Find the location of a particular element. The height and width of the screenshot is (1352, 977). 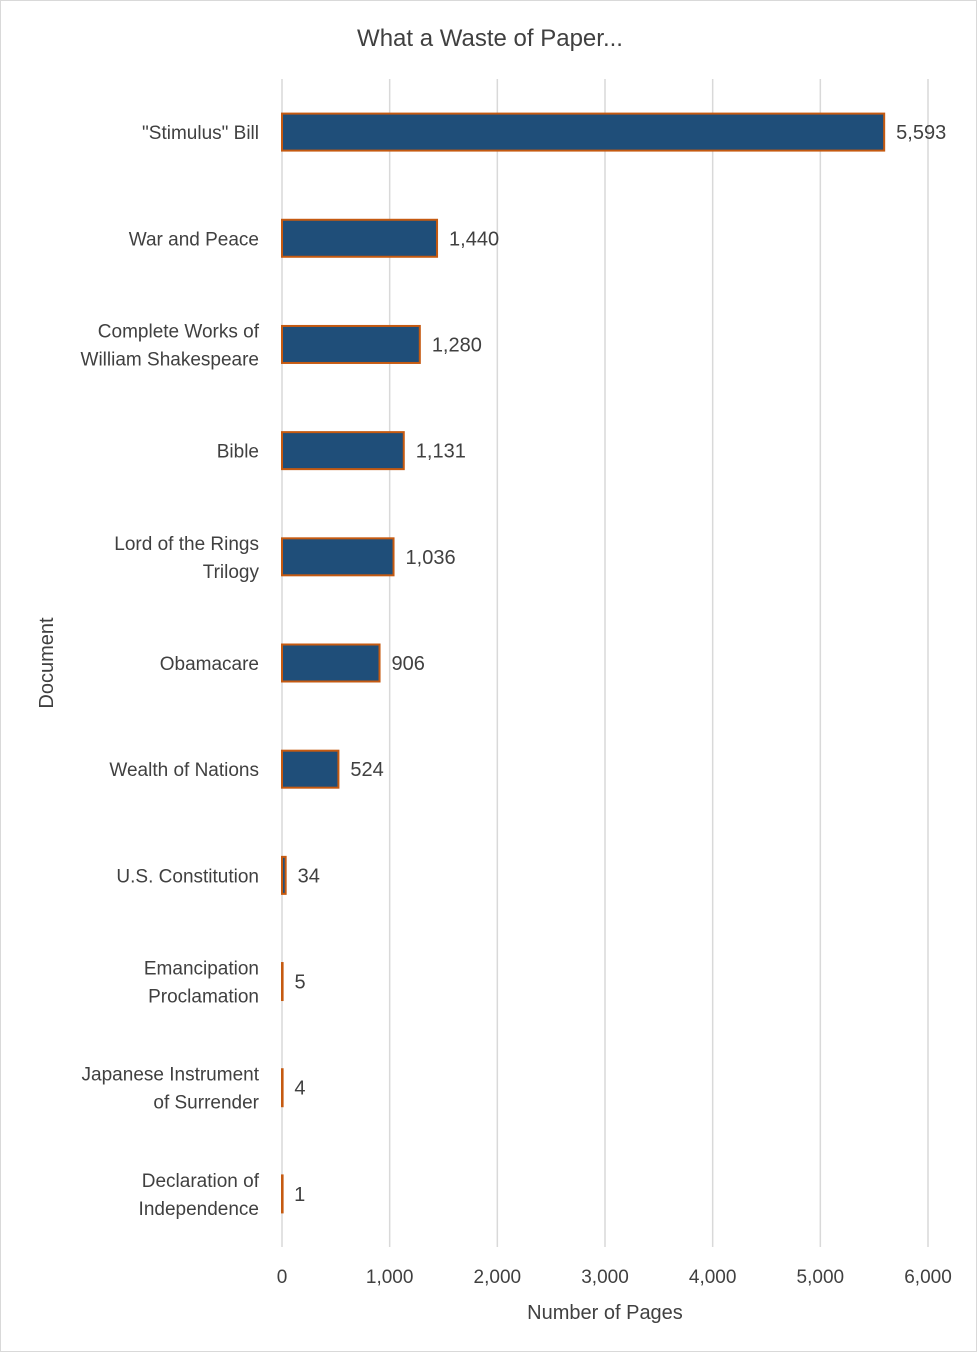

x-tick-labels: 0 1,000 2,000 3,000 4,000 5,000 6,000 is located at coordinates (614, 1277).